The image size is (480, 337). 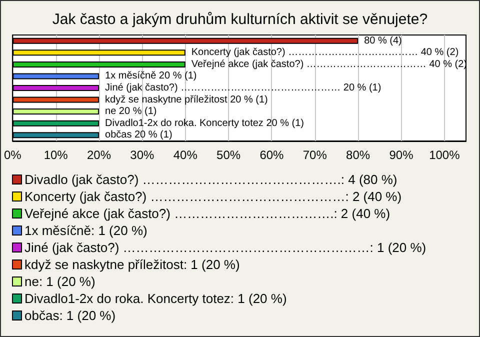 I want to click on x-tick-label: 10%, so click(x=56, y=155).